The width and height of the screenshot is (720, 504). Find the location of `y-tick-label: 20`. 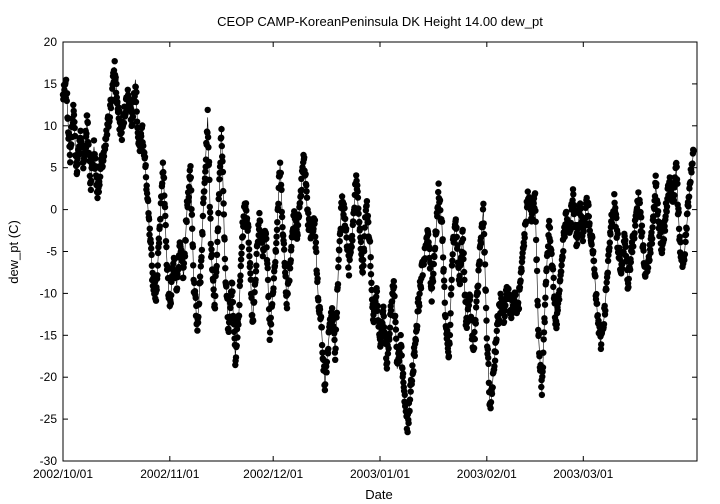

y-tick-label: 20 is located at coordinates (51, 42).